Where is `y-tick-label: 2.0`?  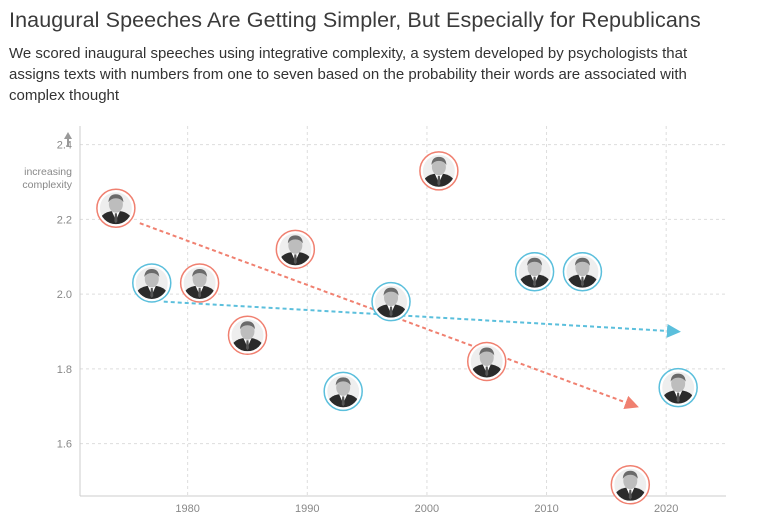
y-tick-label: 2.0 is located at coordinates (64, 295).